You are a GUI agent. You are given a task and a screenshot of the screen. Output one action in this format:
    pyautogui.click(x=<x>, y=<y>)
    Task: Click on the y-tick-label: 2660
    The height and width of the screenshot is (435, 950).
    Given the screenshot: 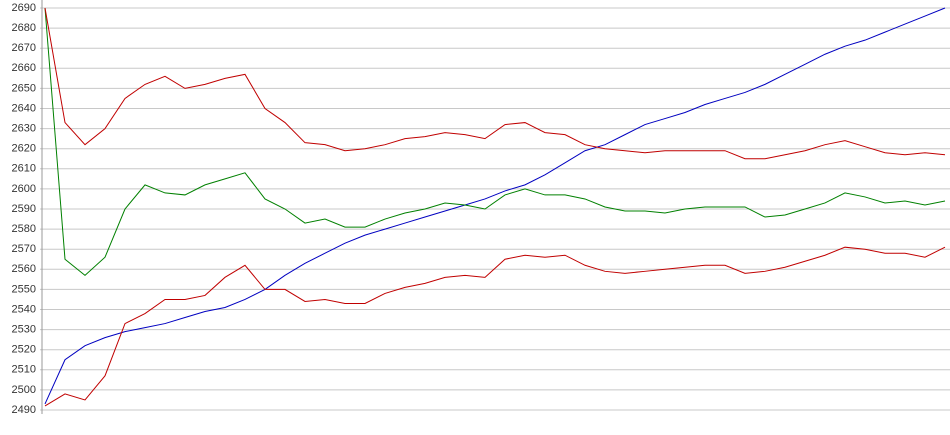 What is the action you would take?
    pyautogui.click(x=24, y=68)
    